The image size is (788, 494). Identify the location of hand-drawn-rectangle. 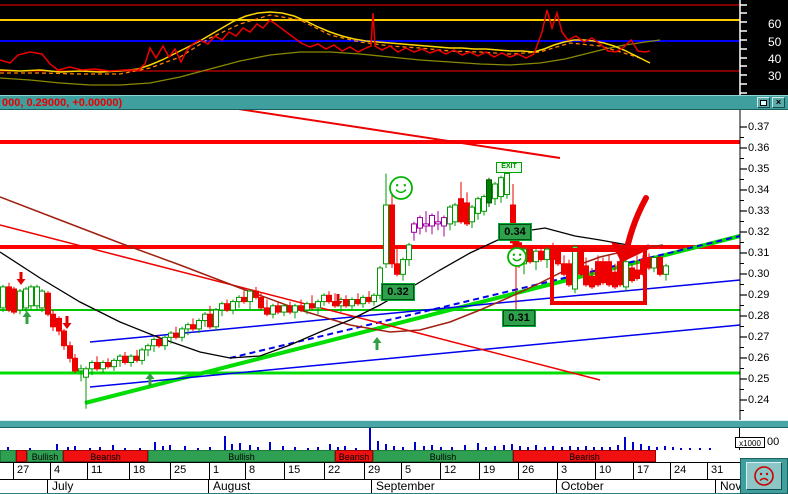
(598, 276).